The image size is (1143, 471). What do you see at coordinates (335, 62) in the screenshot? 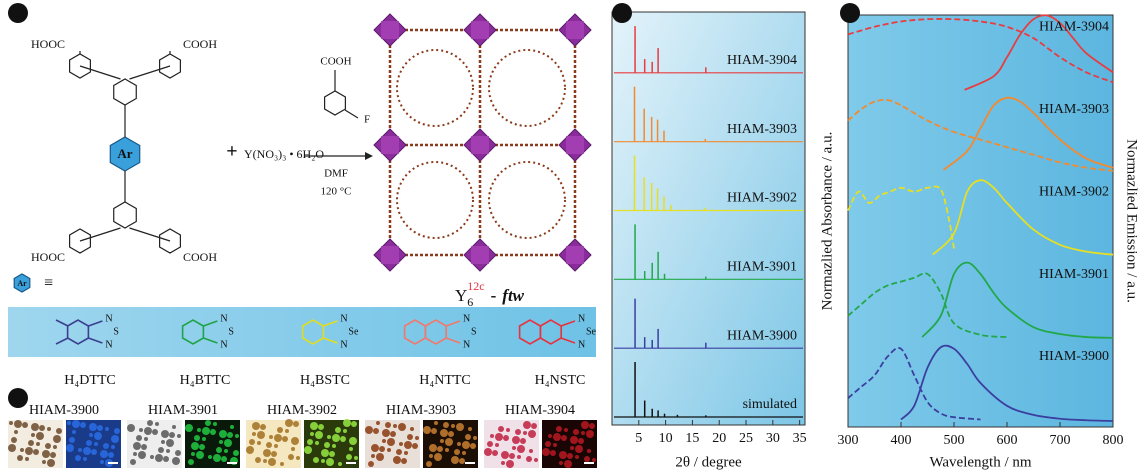
I see `modulator-label: COOH` at bounding box center [335, 62].